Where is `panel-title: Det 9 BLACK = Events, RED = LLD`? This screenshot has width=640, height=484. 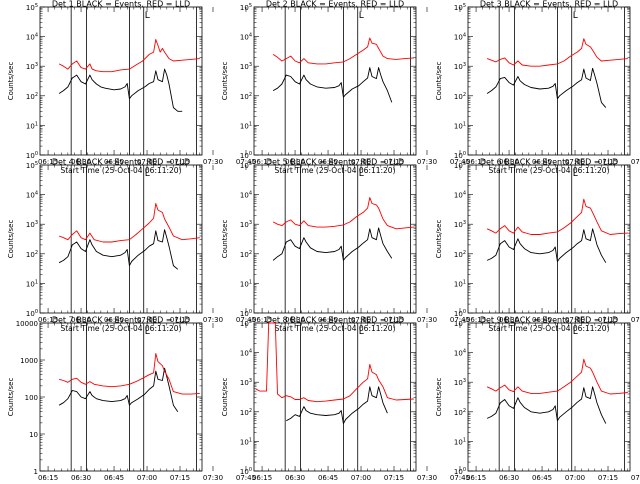
panel-title: Det 9 BLACK = Events, RED = LLD is located at coordinates (549, 320).